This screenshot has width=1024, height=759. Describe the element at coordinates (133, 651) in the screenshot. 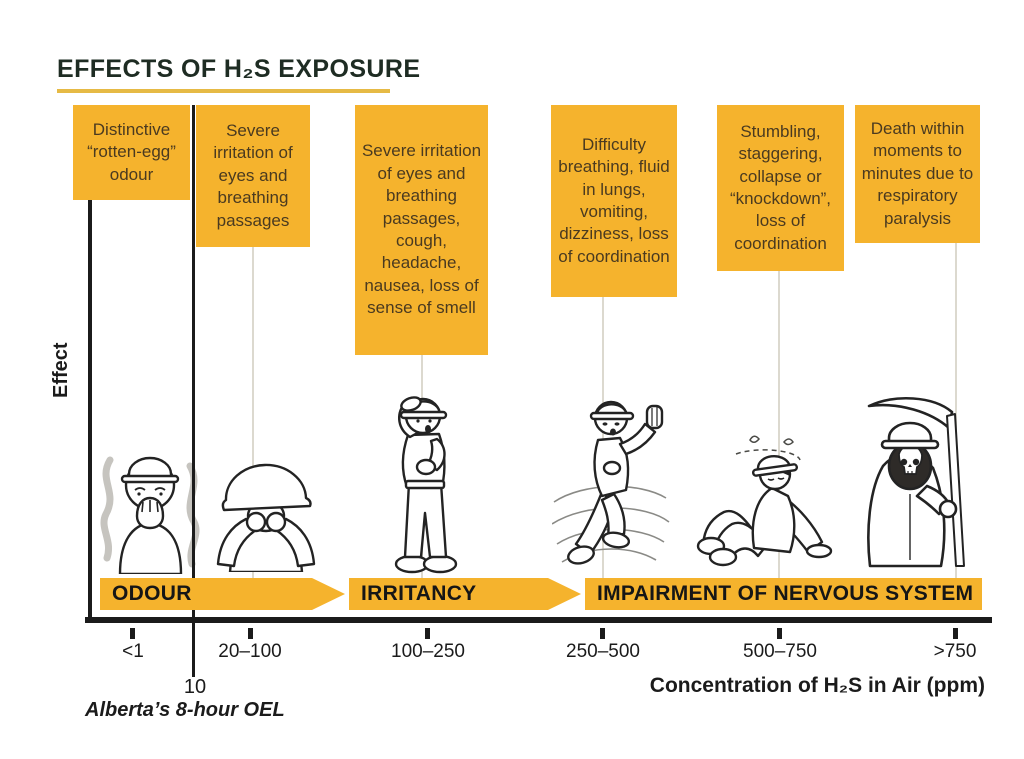

I see `x-tick-label: <1` at that location.